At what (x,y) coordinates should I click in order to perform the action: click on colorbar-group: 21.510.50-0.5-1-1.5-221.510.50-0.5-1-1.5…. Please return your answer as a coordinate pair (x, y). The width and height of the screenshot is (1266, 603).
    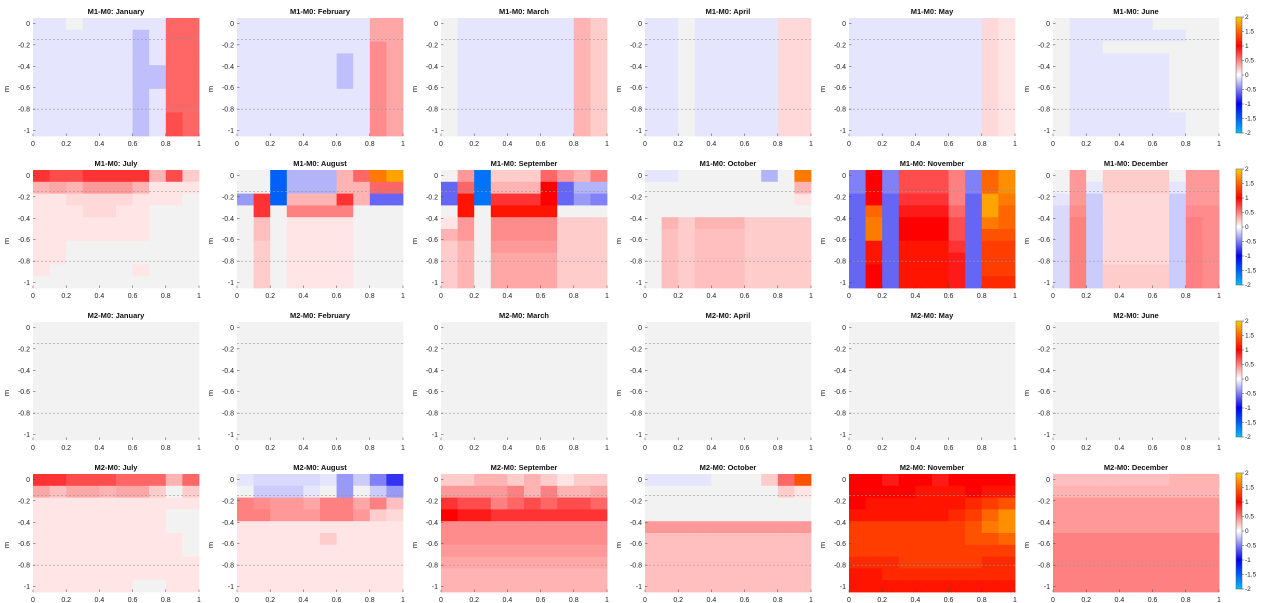
    Looking at the image, I should click on (1246, 303).